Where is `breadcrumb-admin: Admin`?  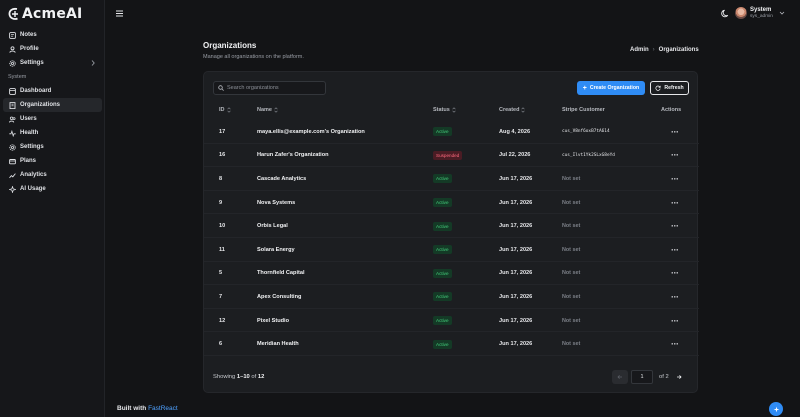 breadcrumb-admin: Admin is located at coordinates (639, 50).